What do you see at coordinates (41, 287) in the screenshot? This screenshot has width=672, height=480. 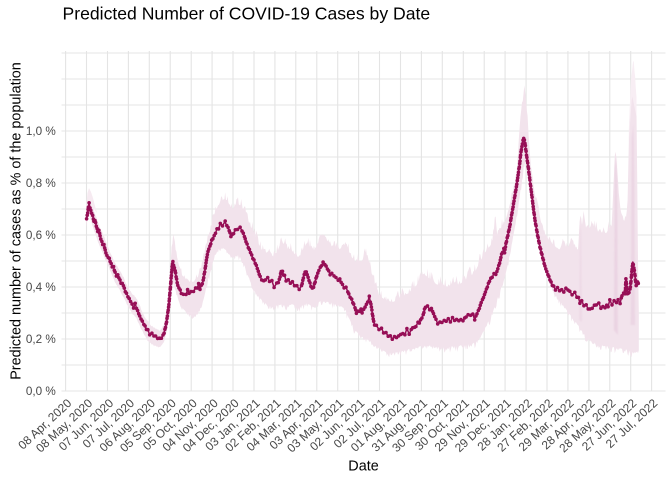 I see `svg-text: 0,4 %` at bounding box center [41, 287].